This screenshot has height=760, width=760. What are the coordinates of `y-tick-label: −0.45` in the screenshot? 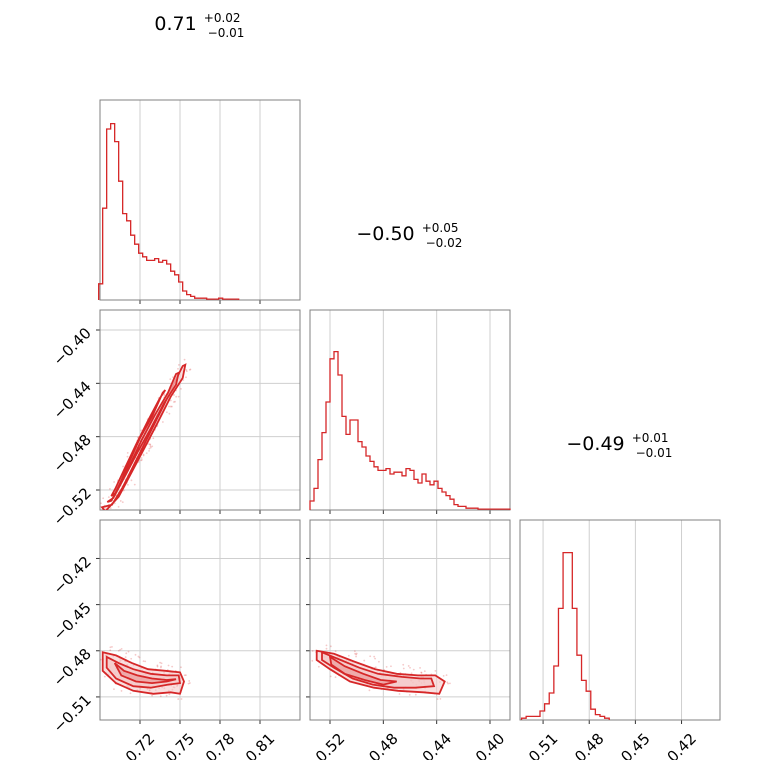 It's located at (72, 621).